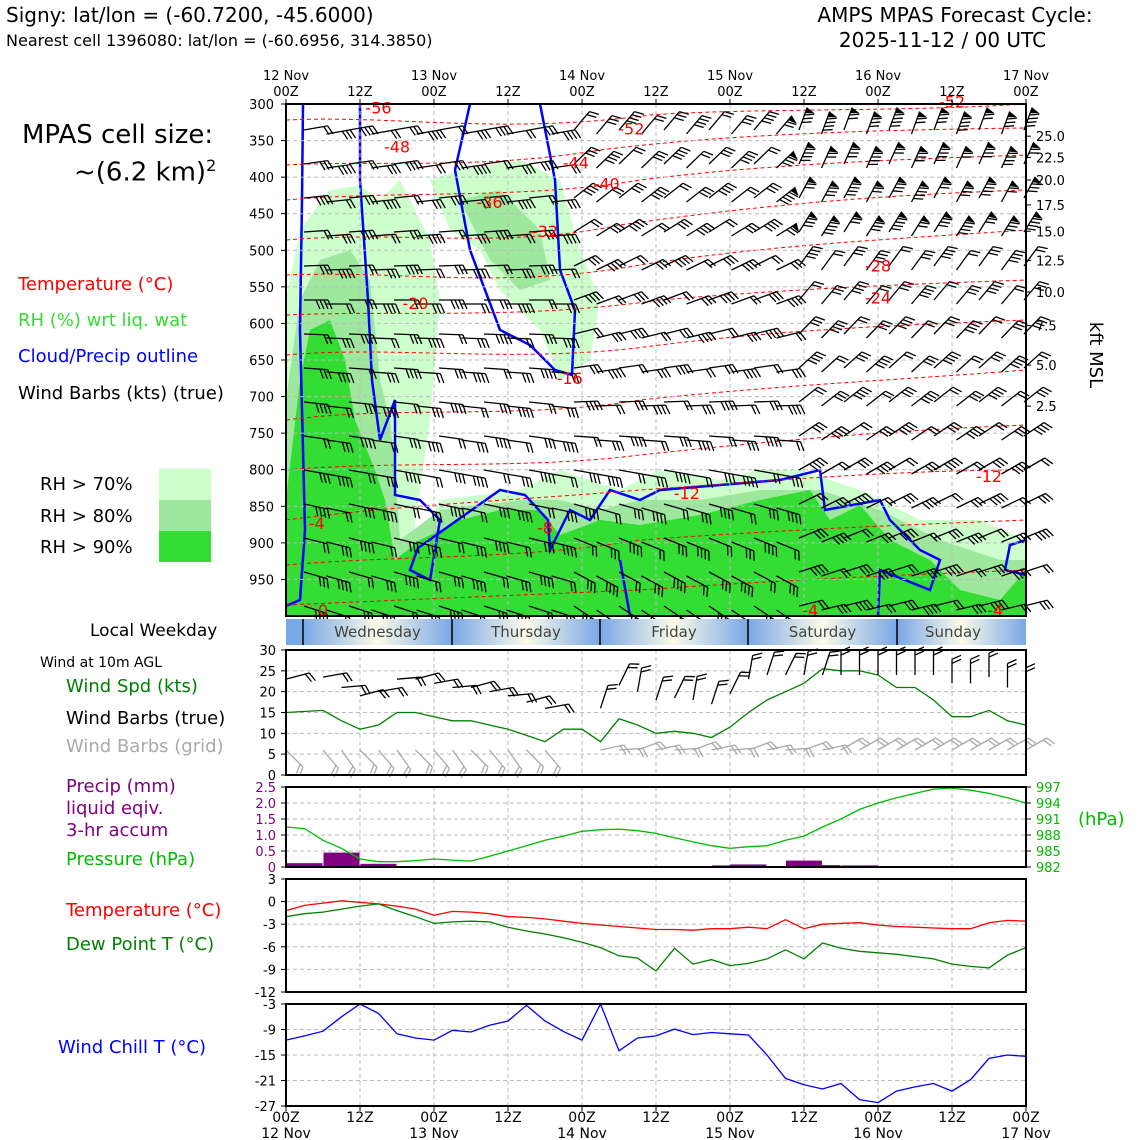  What do you see at coordinates (267, 734) in the screenshot?
I see `y-tick-label: 10` at bounding box center [267, 734].